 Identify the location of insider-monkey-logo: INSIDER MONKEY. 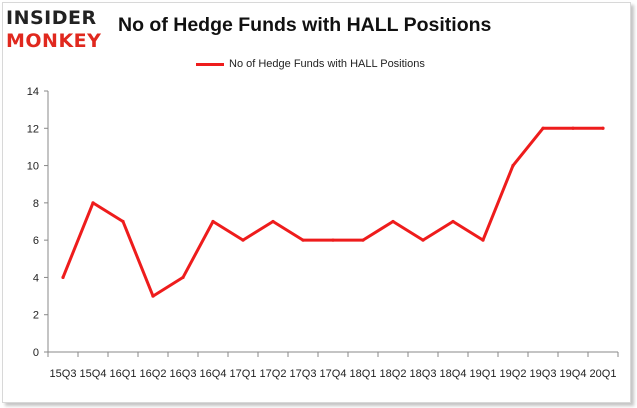
(61, 31).